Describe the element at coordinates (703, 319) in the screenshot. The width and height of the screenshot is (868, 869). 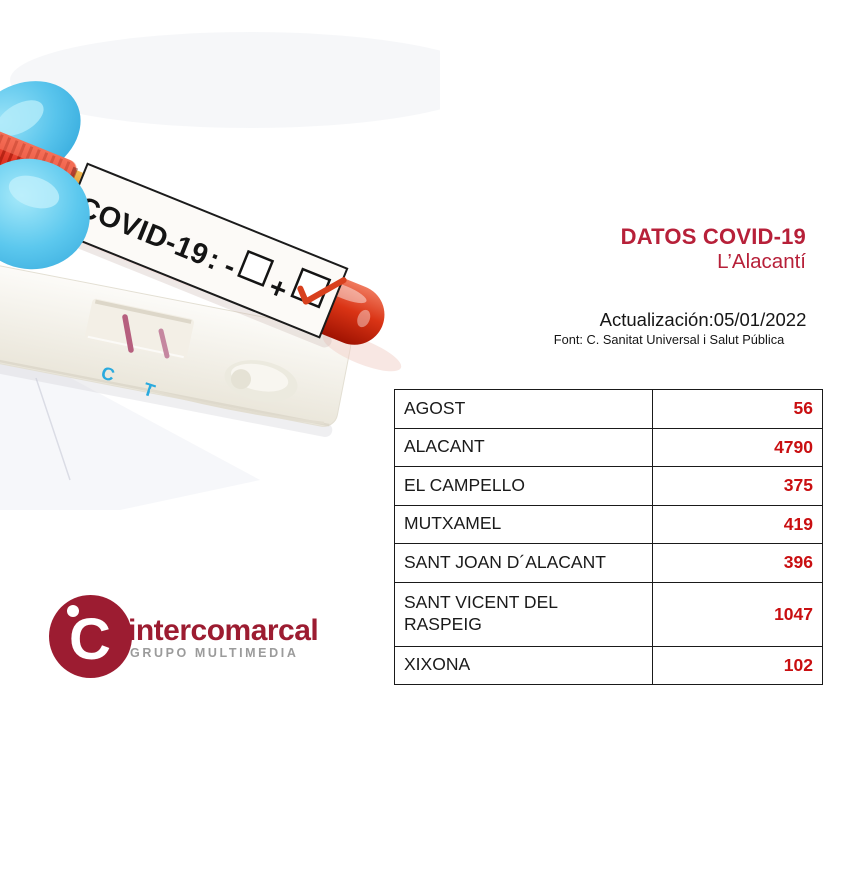
I see `update-date: Actualización:05/01/2022` at that location.